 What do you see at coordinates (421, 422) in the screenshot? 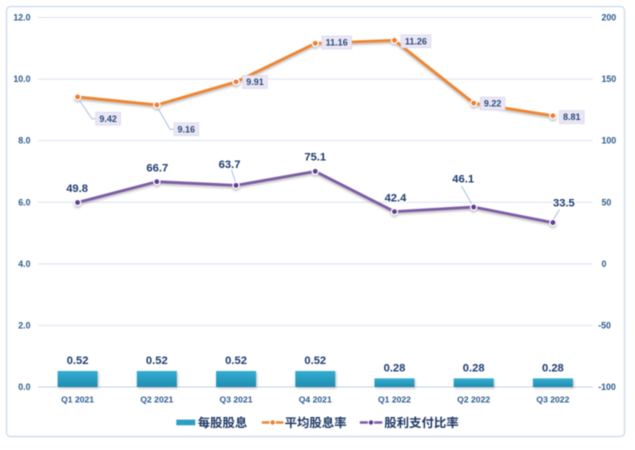
I see `legend-label-purple` at bounding box center [421, 422].